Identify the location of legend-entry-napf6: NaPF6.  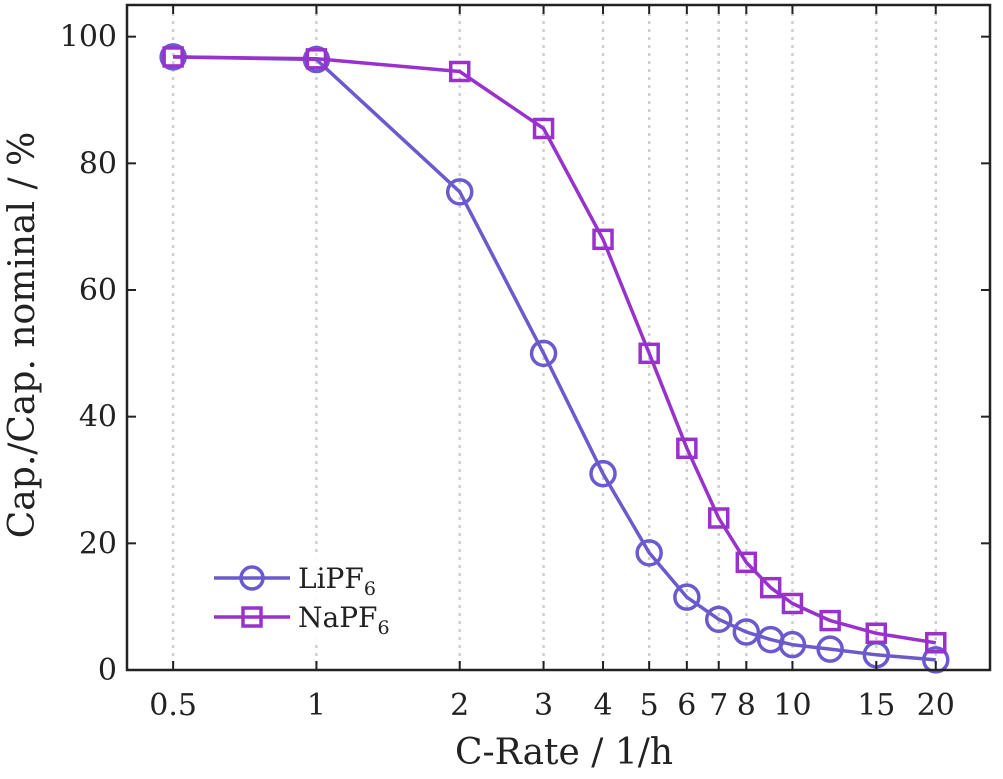
(302, 620).